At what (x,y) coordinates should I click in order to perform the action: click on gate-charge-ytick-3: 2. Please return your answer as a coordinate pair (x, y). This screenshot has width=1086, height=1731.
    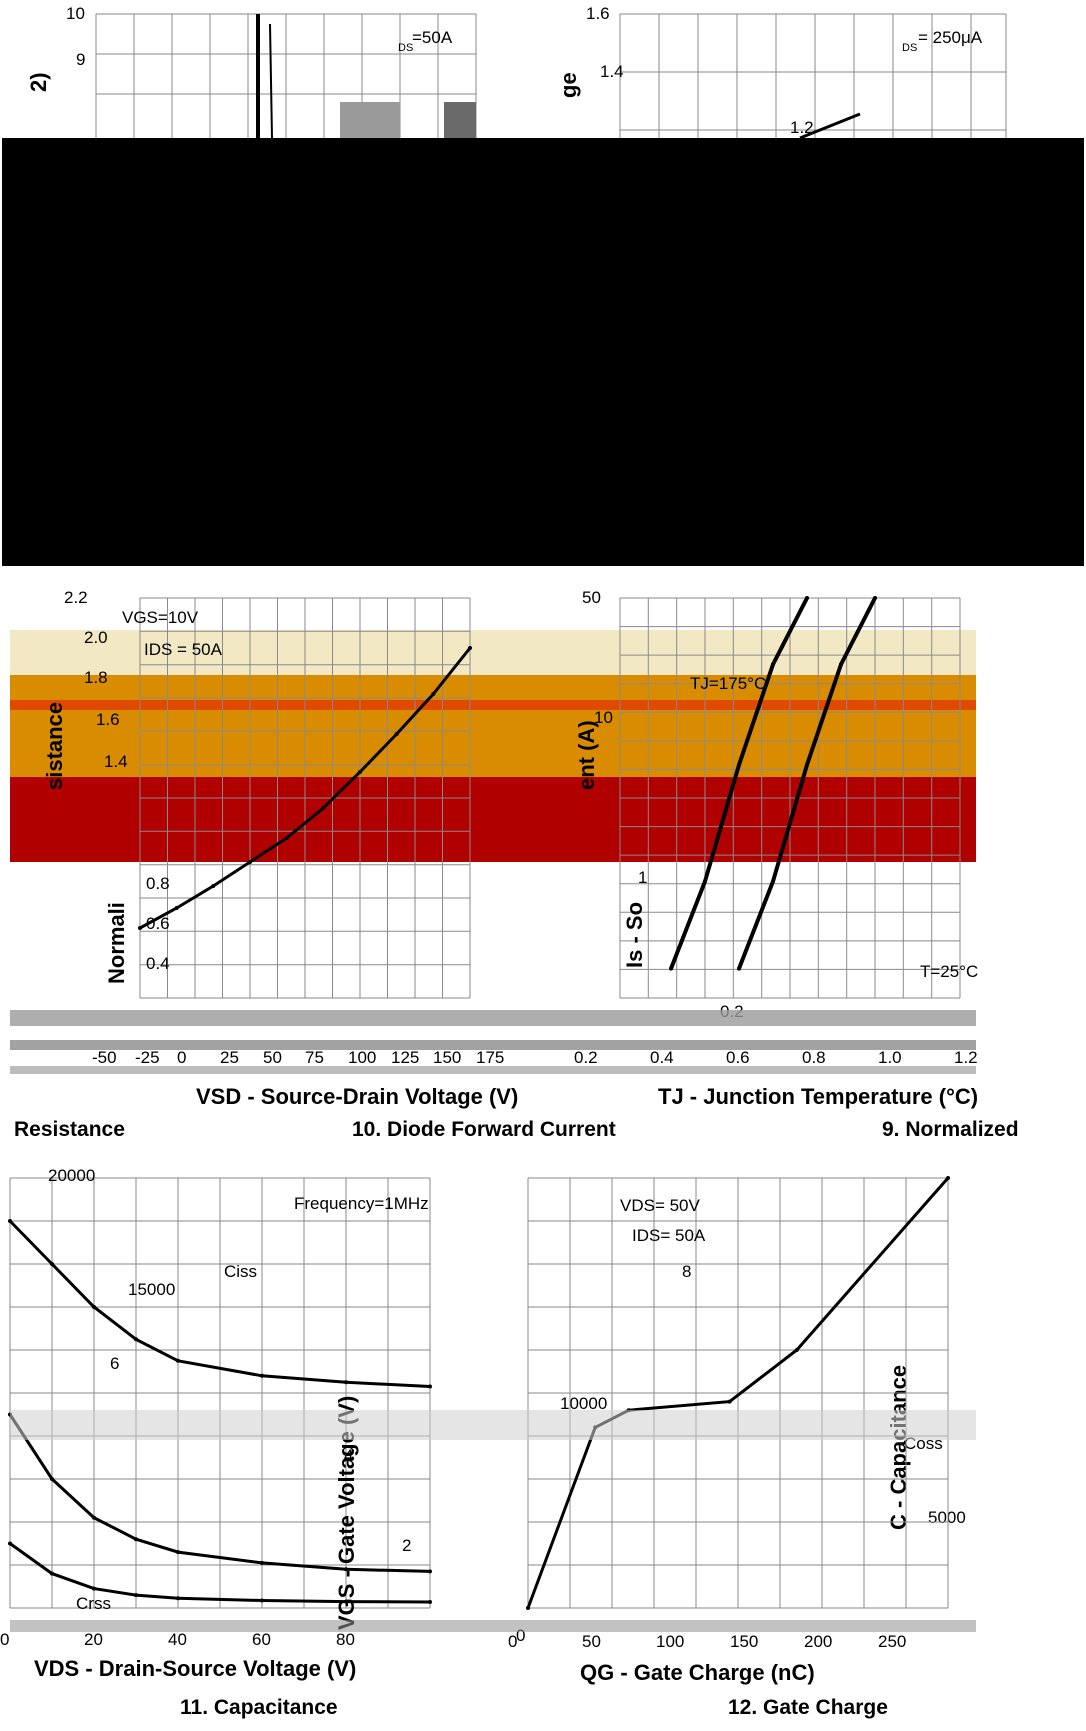
    Looking at the image, I should click on (407, 1545).